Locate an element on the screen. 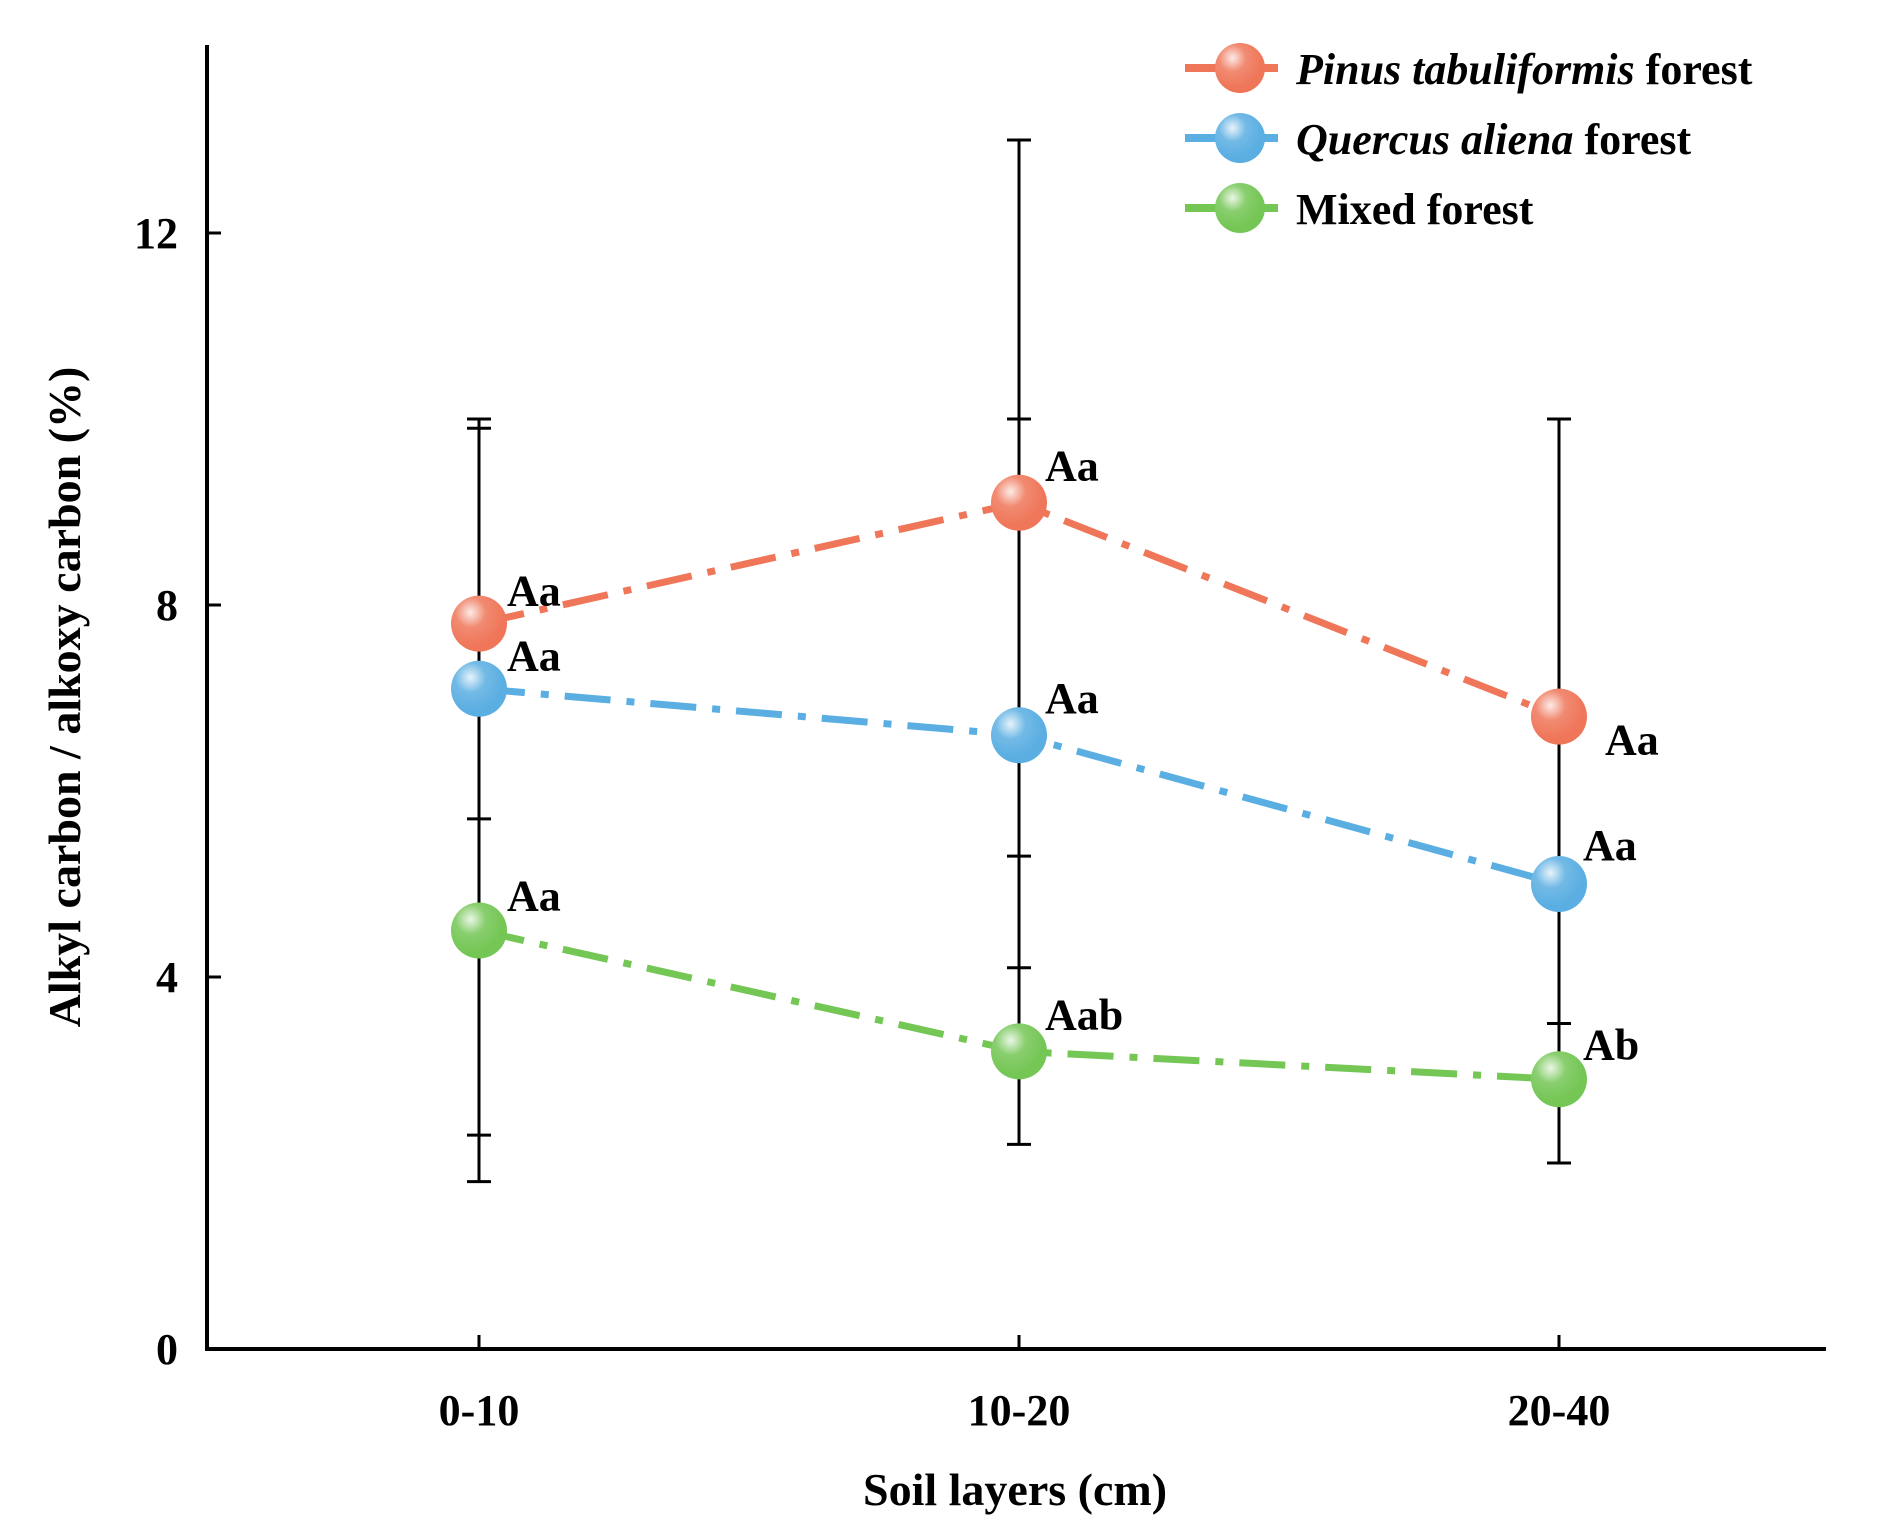 The height and width of the screenshot is (1539, 1893). legend-entry-mixed: Mixed forest is located at coordinates (1359, 208).